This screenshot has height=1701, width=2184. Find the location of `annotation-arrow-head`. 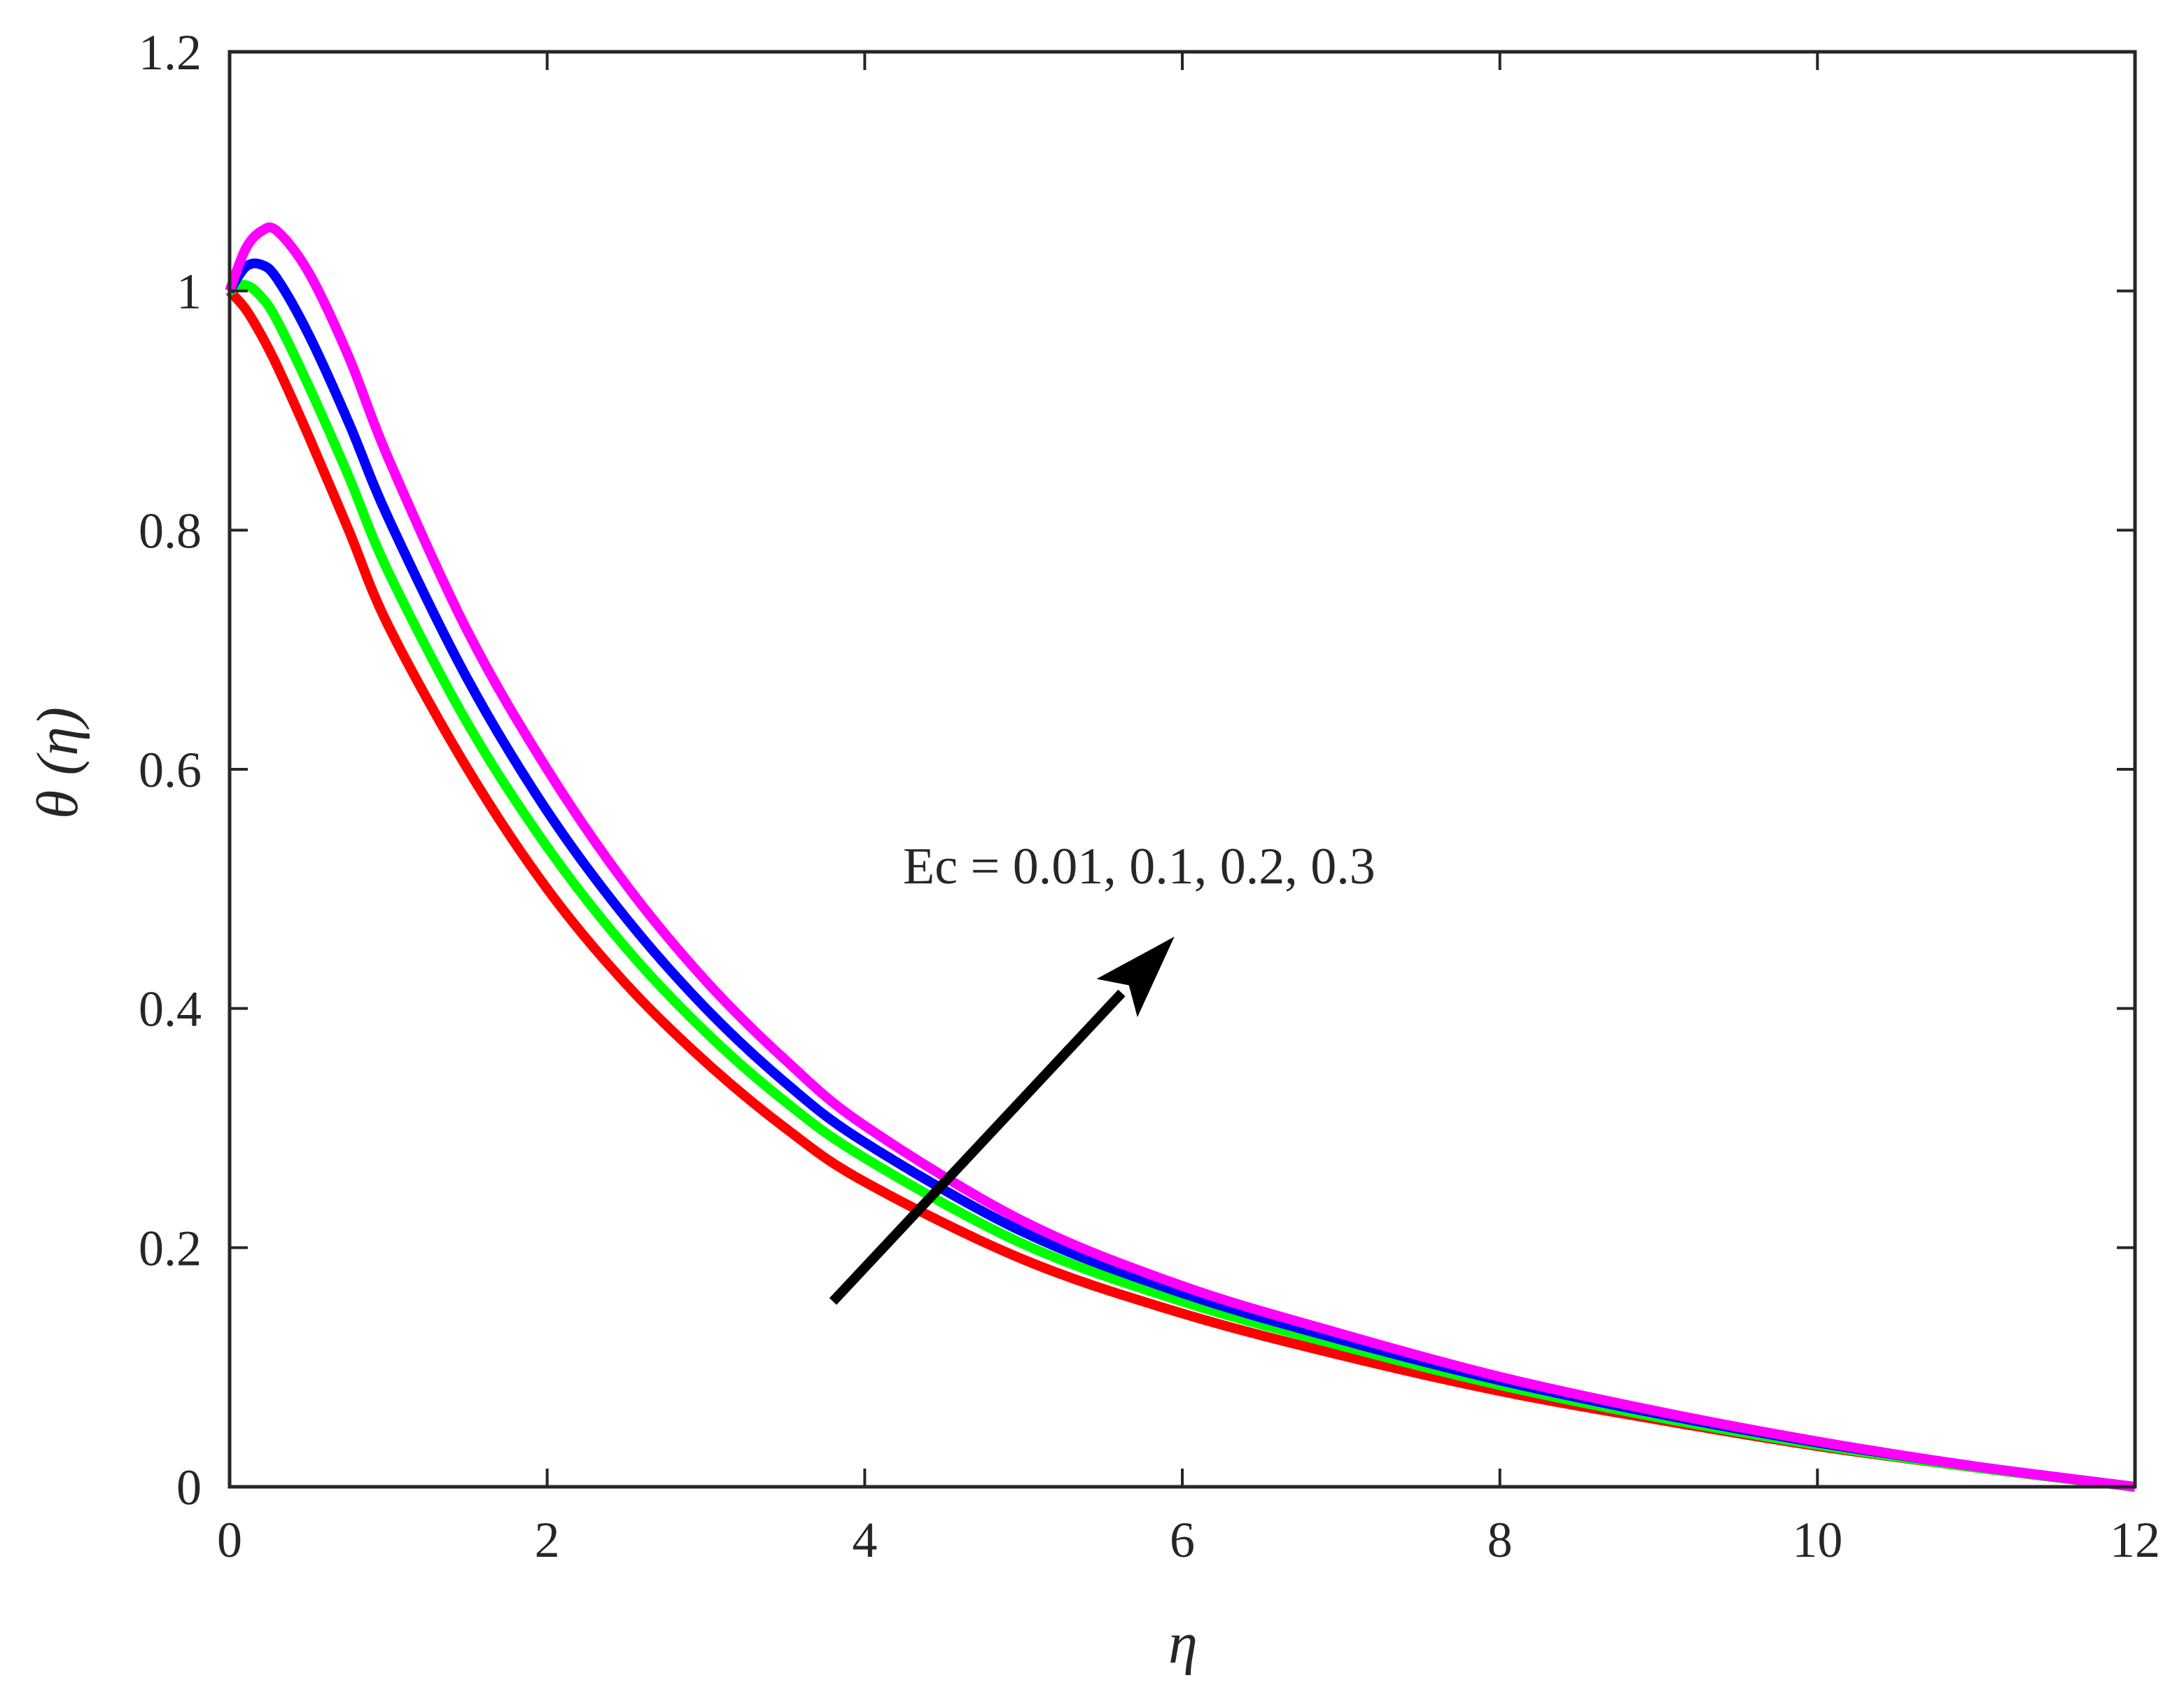

annotation-arrow-head is located at coordinates (1135, 977).